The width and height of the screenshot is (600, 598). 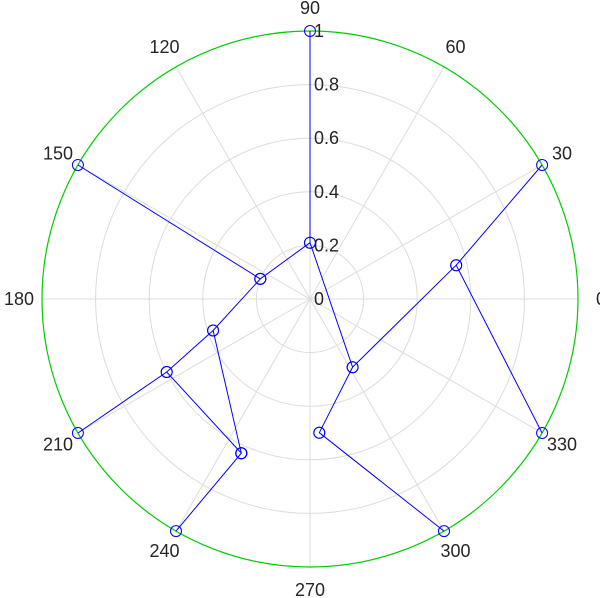 What do you see at coordinates (326, 192) in the screenshot?
I see `radial-label-0.4: 0.4` at bounding box center [326, 192].